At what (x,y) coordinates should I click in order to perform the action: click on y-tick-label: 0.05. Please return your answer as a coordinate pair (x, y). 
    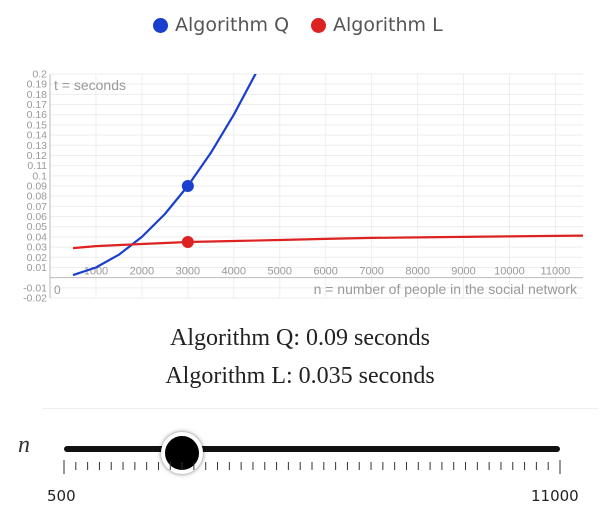
    Looking at the image, I should click on (37, 227).